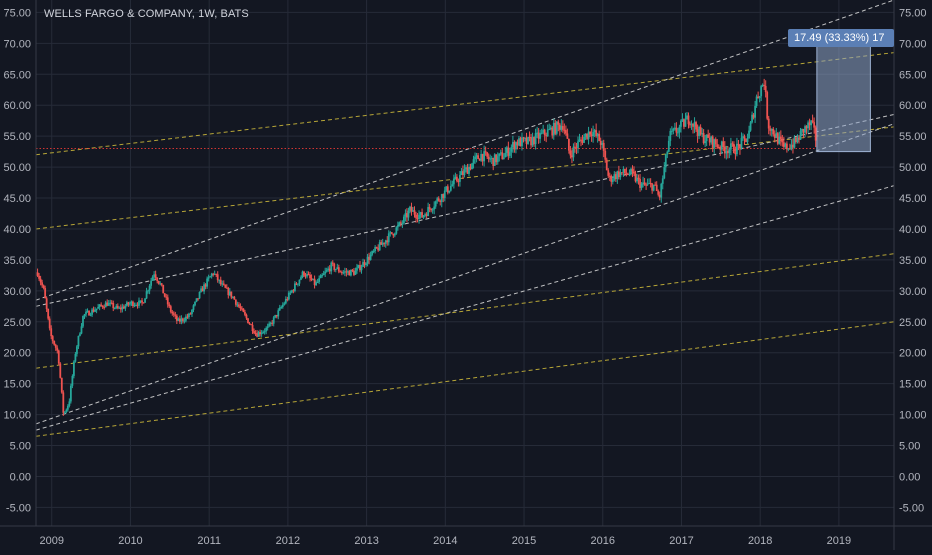 This screenshot has height=555, width=932. Describe the element at coordinates (17, 75) in the screenshot. I see `y-tick-label-left: 65.00` at that location.